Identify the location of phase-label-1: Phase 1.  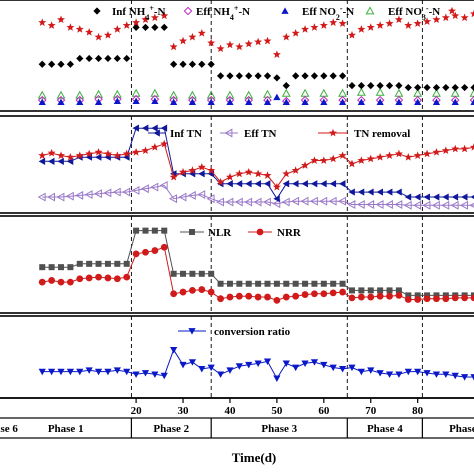
(66, 429).